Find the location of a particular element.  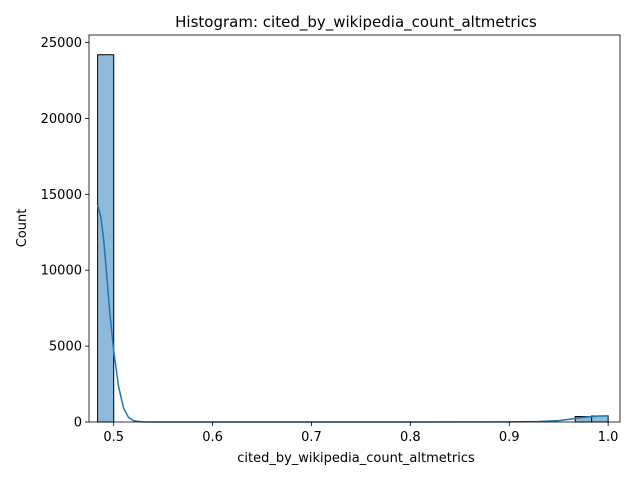

x-tick-label: 0.9 is located at coordinates (509, 437).